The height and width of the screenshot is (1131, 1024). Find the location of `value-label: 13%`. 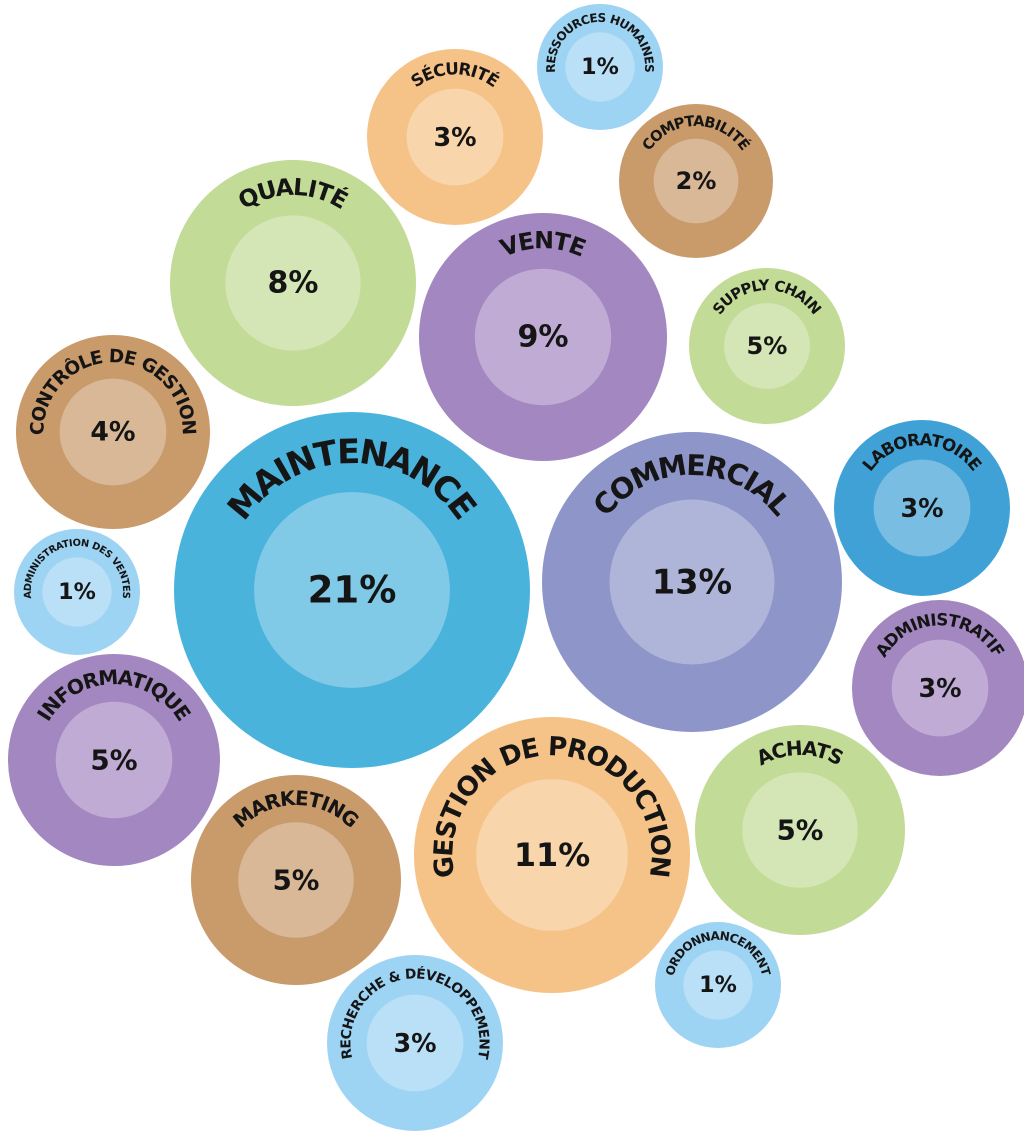

value-label: 13% is located at coordinates (692, 582).